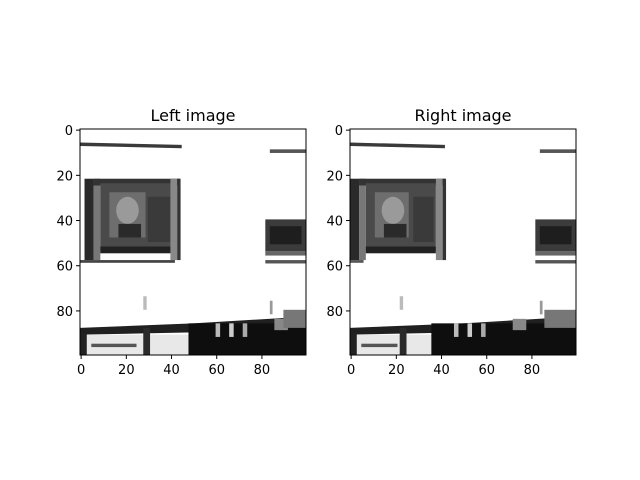 Image resolution: width=640 pixels, height=480 pixels. What do you see at coordinates (64, 267) in the screenshot?
I see `left-y-tick-label: 60` at bounding box center [64, 267].